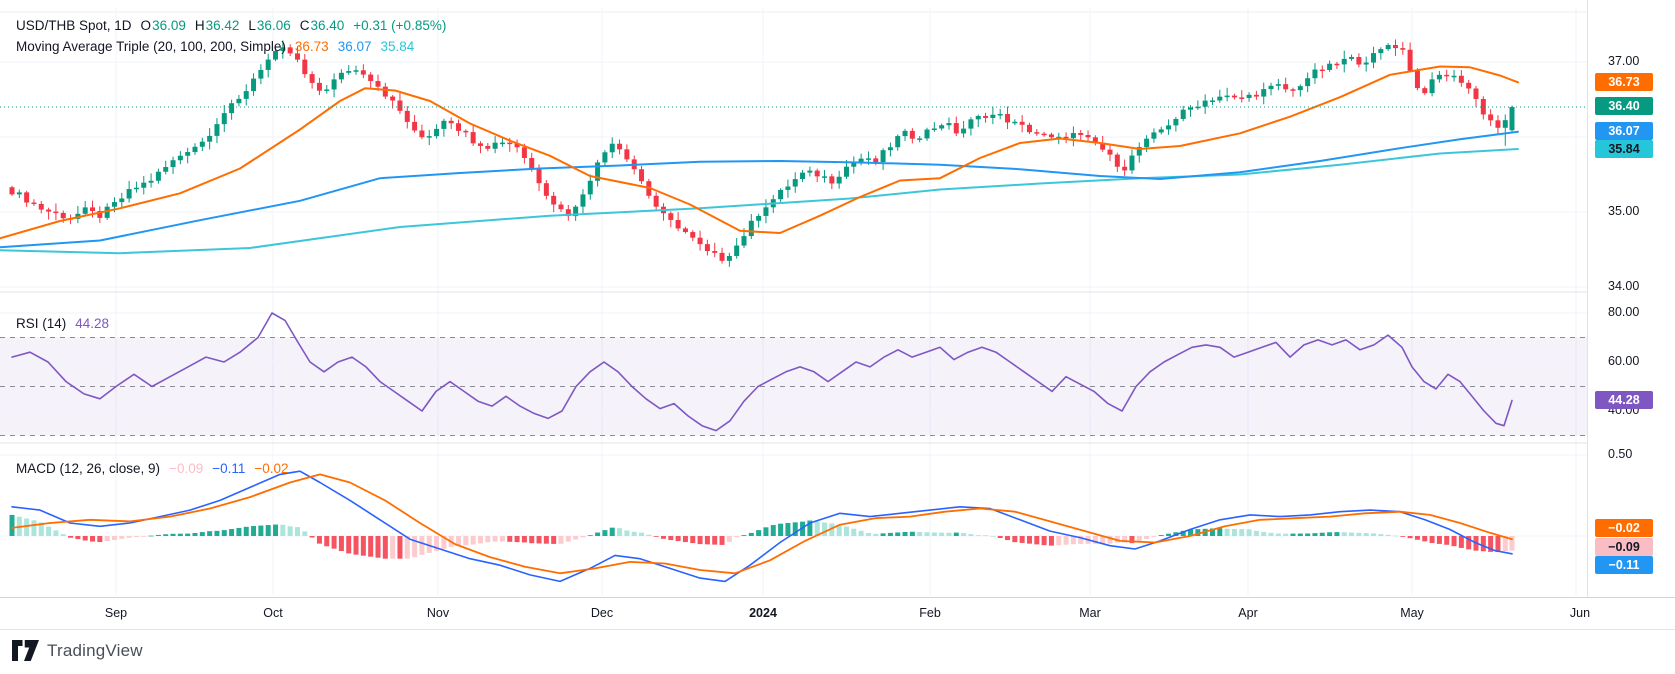 The height and width of the screenshot is (674, 1675). Describe the element at coordinates (1624, 131) in the screenshot. I see `price-axis-badge: 36.07` at that location.